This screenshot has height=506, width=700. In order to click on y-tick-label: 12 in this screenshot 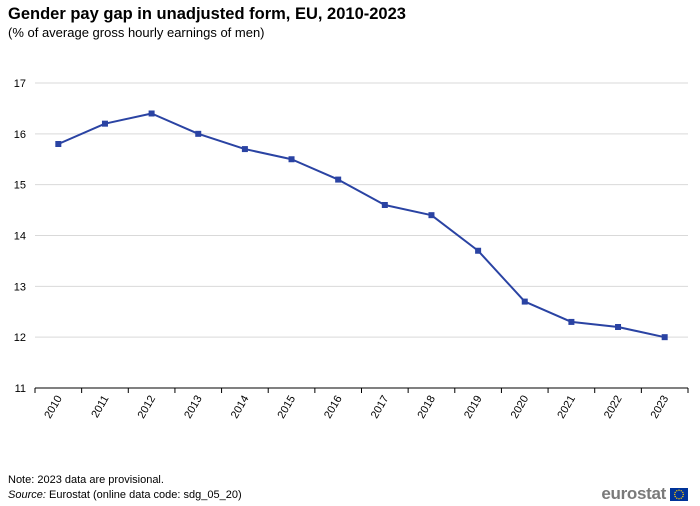, I will do `click(20, 338)`.